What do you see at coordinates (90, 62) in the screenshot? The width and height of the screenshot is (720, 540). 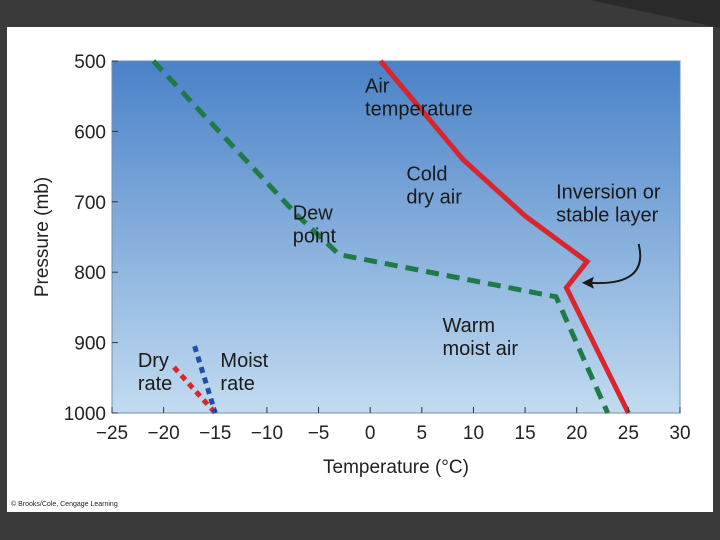 I see `y-tick-label-0: 500` at bounding box center [90, 62].